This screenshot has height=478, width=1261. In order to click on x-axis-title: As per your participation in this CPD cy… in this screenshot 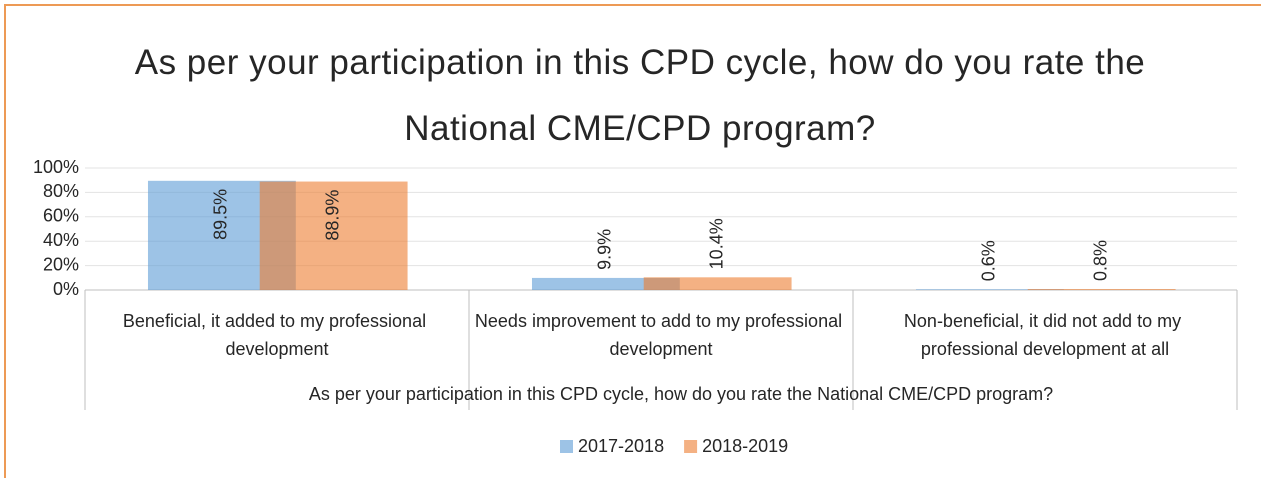, I will do `click(681, 394)`.